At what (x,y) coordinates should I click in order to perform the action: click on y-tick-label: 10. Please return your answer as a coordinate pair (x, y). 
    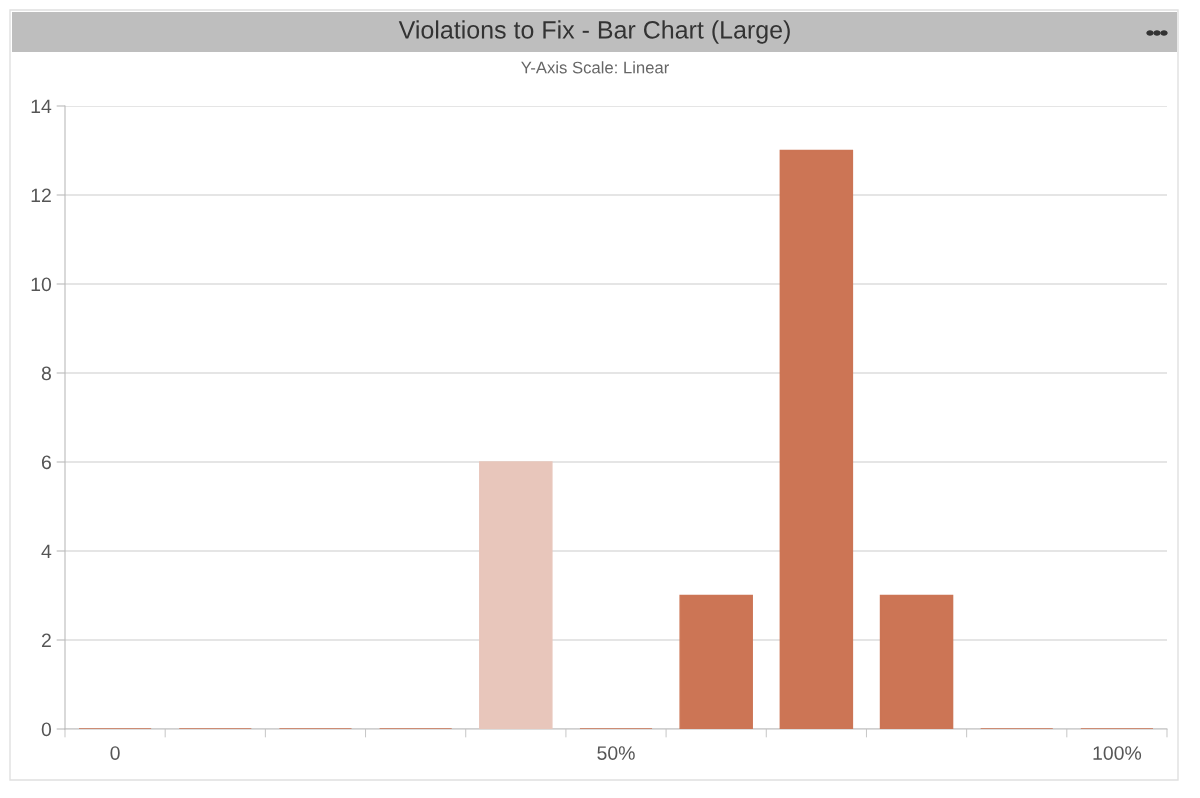
    Looking at the image, I should click on (41, 284).